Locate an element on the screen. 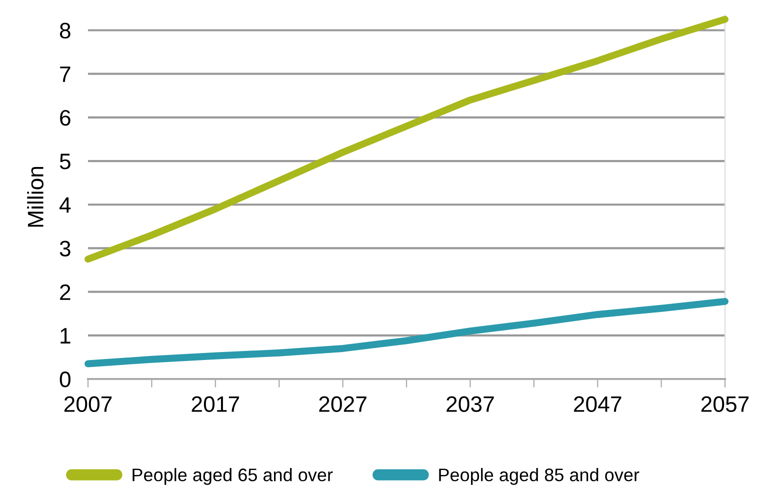  x-tick-label: 2057 is located at coordinates (725, 404).